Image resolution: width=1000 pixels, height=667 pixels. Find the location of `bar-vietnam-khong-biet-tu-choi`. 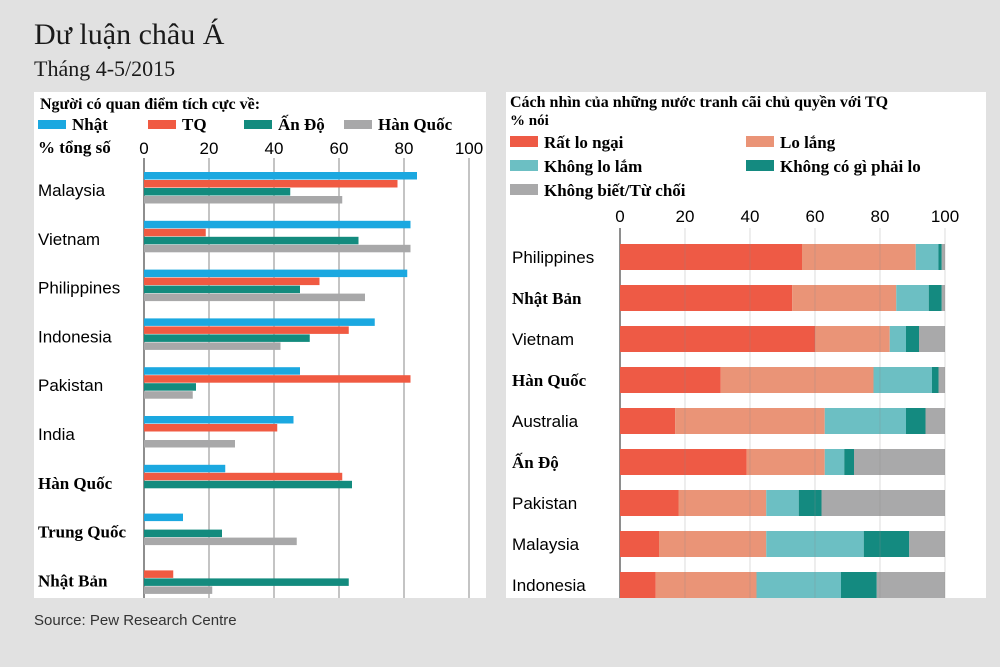

bar-vietnam-khong-biet-tu-choi is located at coordinates (932, 339).